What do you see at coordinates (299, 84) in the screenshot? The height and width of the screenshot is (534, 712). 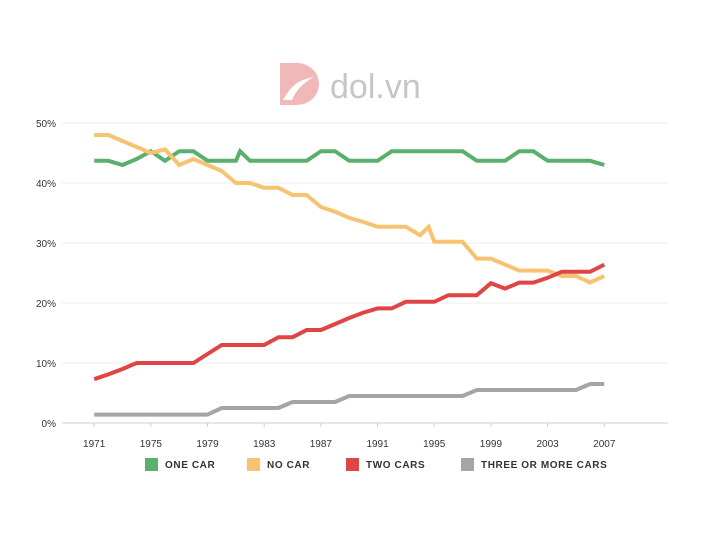 I see `dol-logo-icon` at bounding box center [299, 84].